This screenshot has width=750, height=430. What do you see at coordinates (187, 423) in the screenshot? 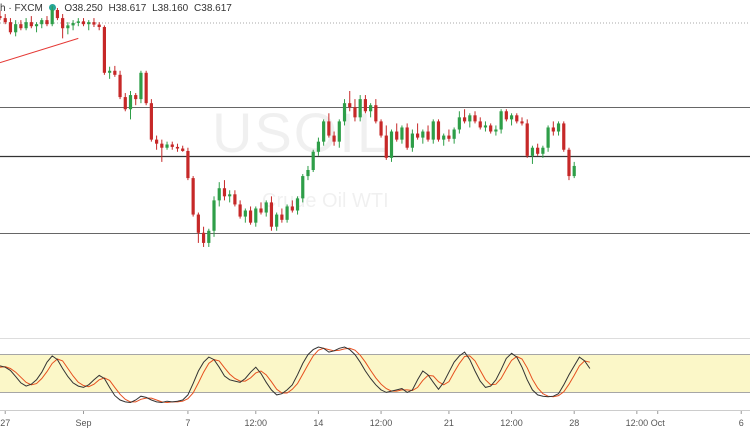
I see `x-tick-label: 7` at bounding box center [187, 423].